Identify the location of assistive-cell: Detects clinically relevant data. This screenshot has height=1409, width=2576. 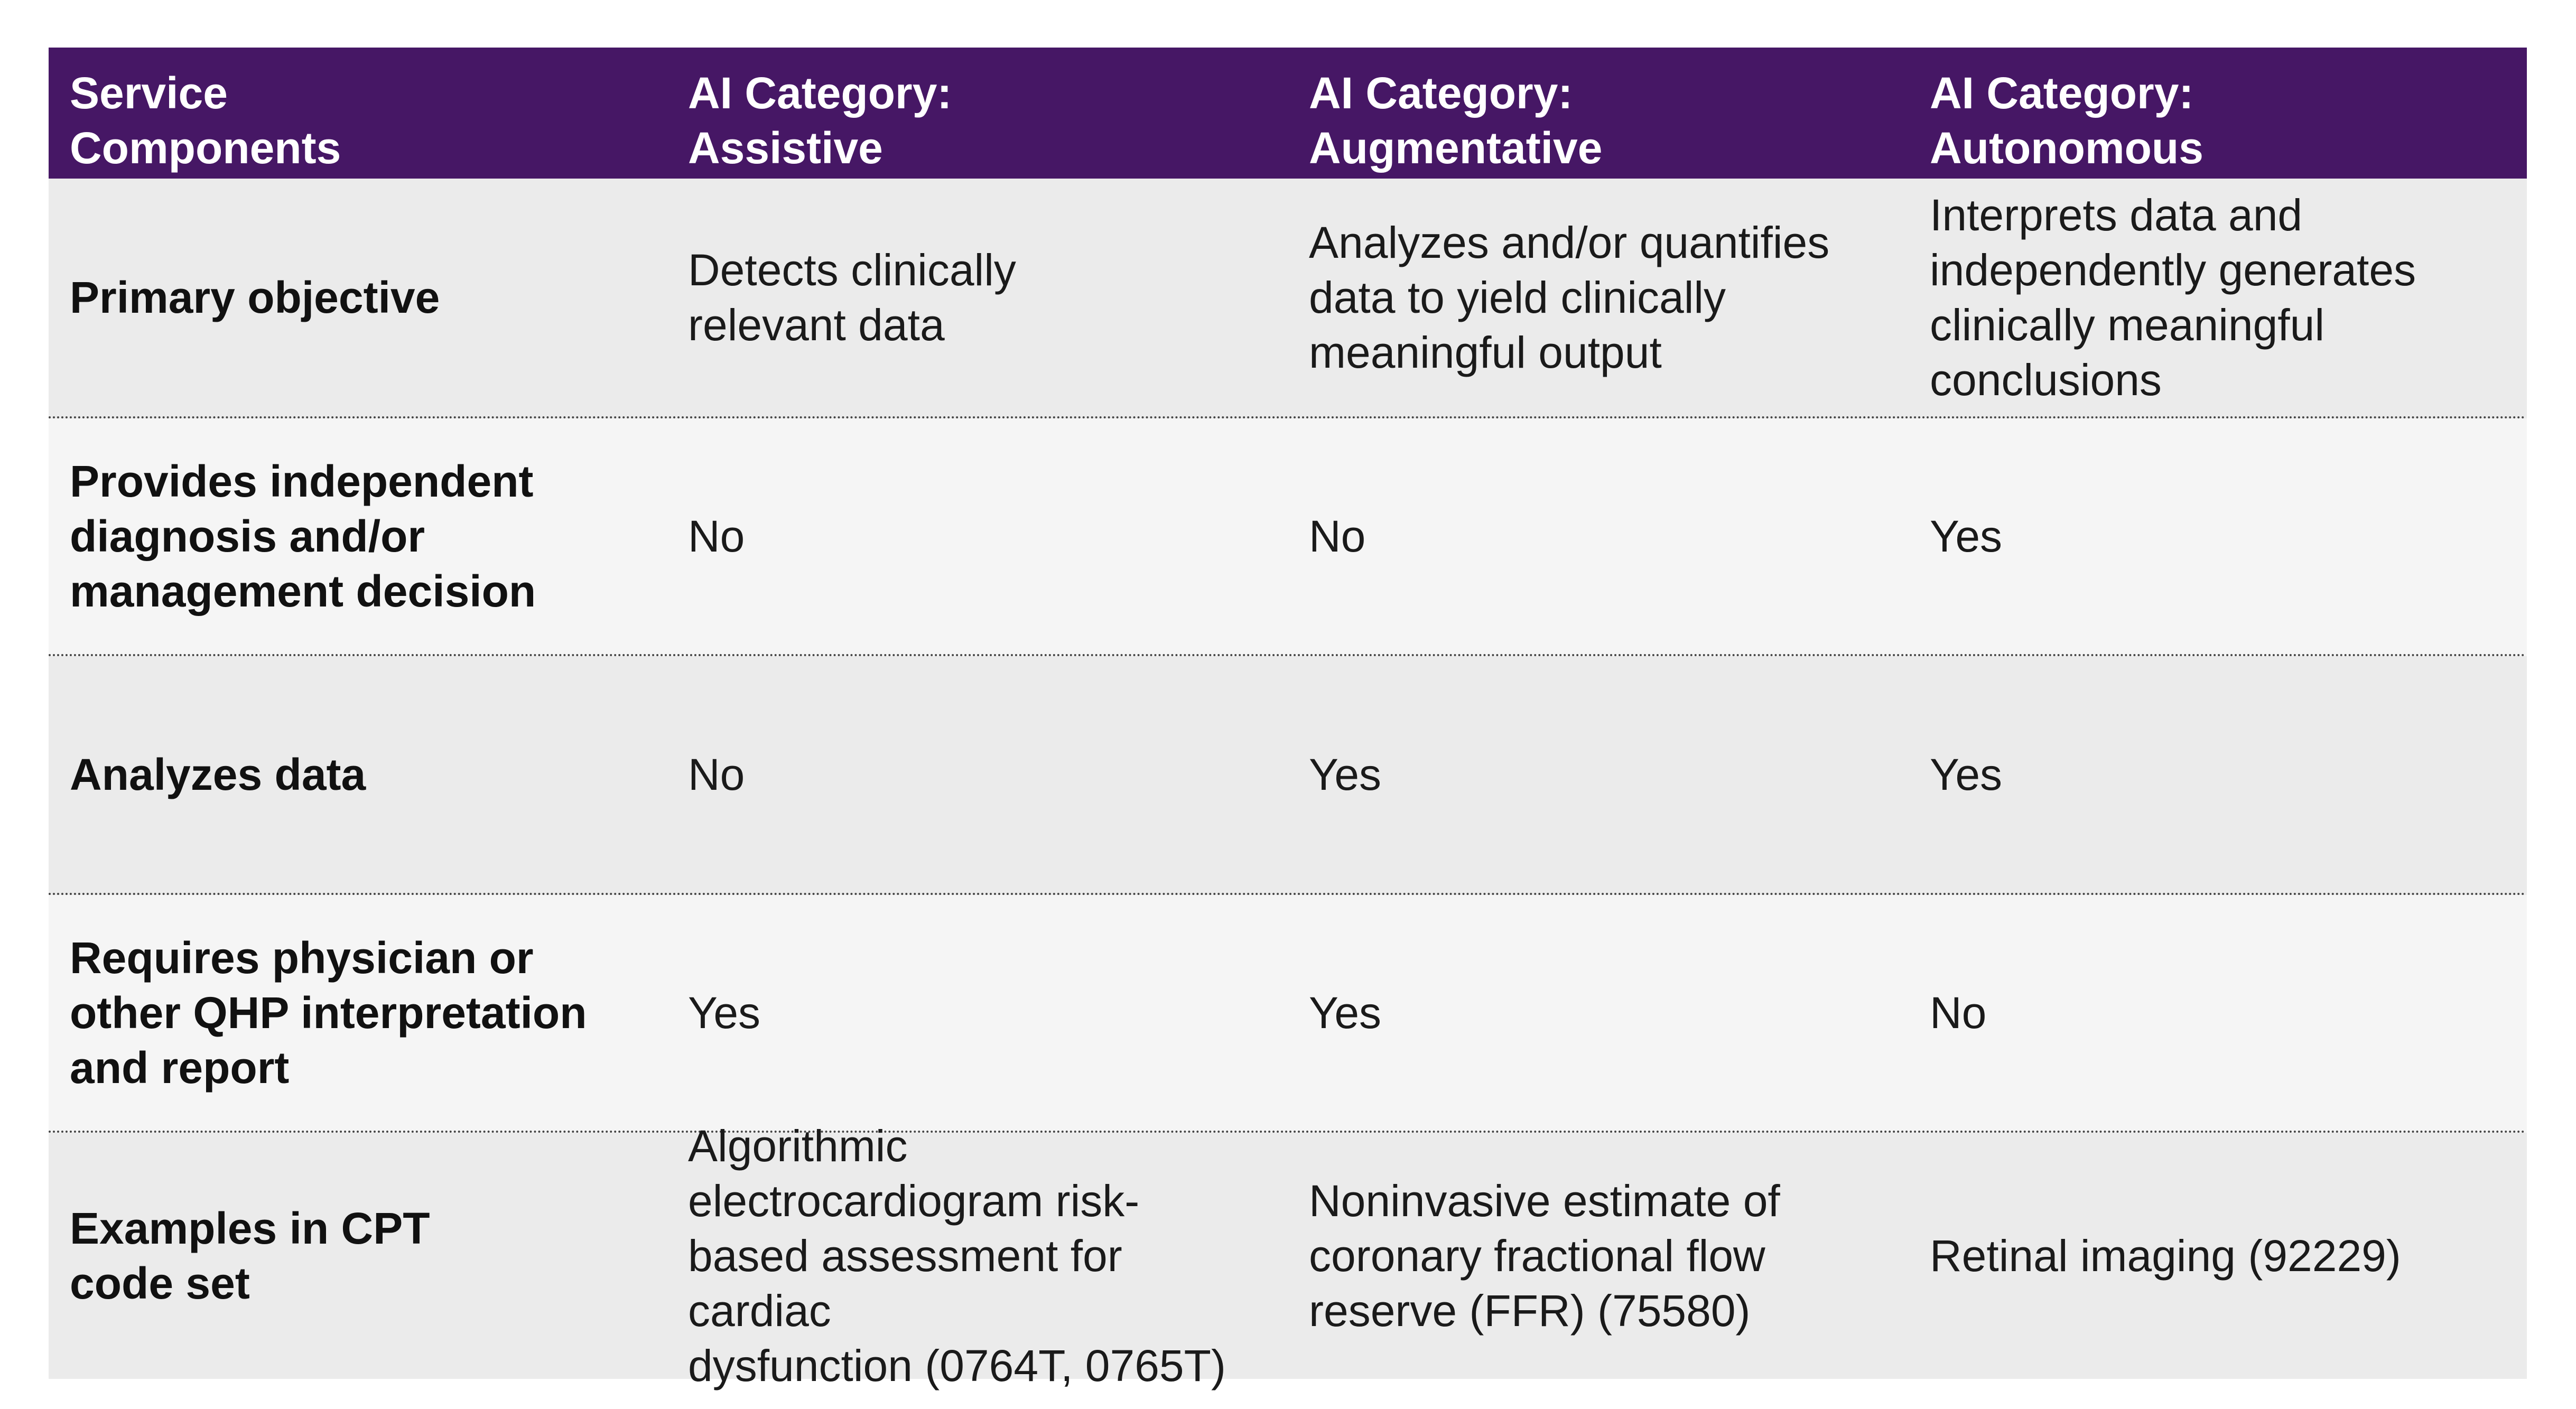
(852, 297).